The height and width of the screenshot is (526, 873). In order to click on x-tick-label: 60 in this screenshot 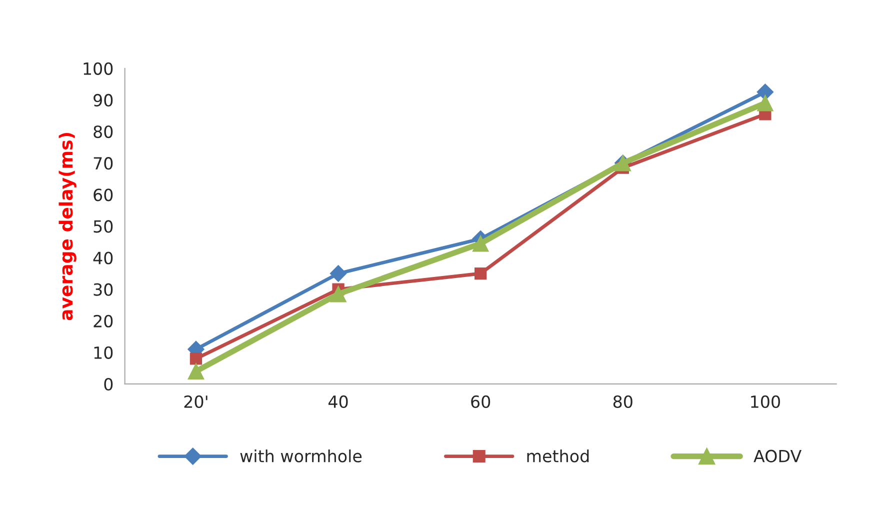, I will do `click(480, 401)`.